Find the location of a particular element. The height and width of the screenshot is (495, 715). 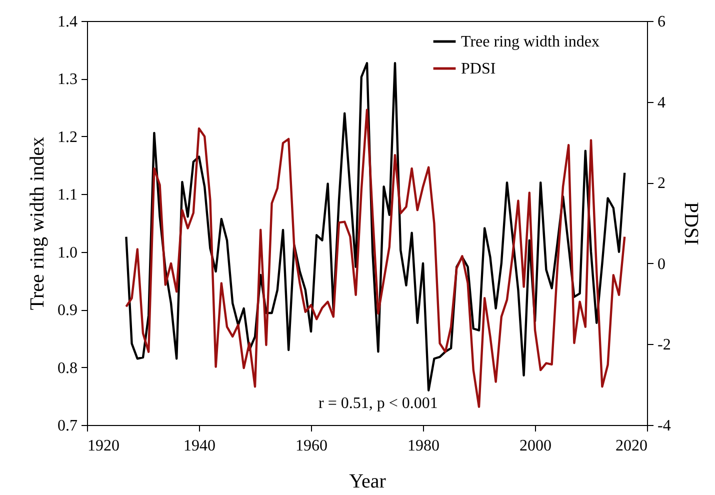

annotation: r = 0.51, p < 0.001 is located at coordinates (378, 403).